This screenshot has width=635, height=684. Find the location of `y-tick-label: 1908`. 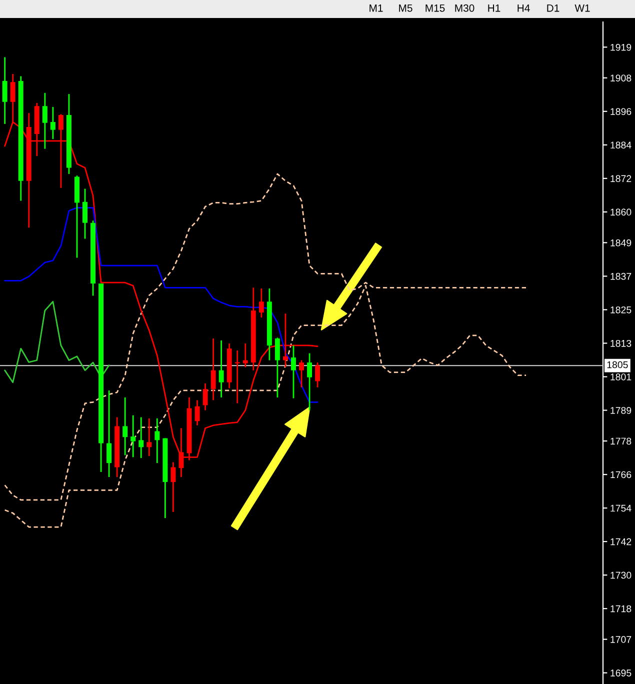

y-tick-label: 1908 is located at coordinates (621, 78).